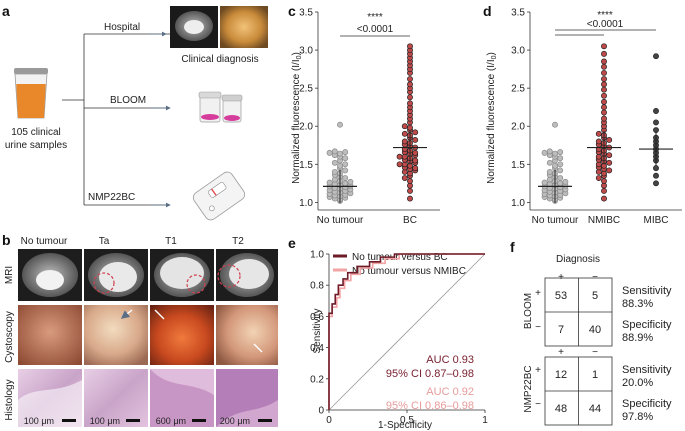 Image resolution: width=685 pixels, height=431 pixels. Describe the element at coordinates (317, 317) in the screenshot. I see `roc-y-tick-label: 0.6` at that location.